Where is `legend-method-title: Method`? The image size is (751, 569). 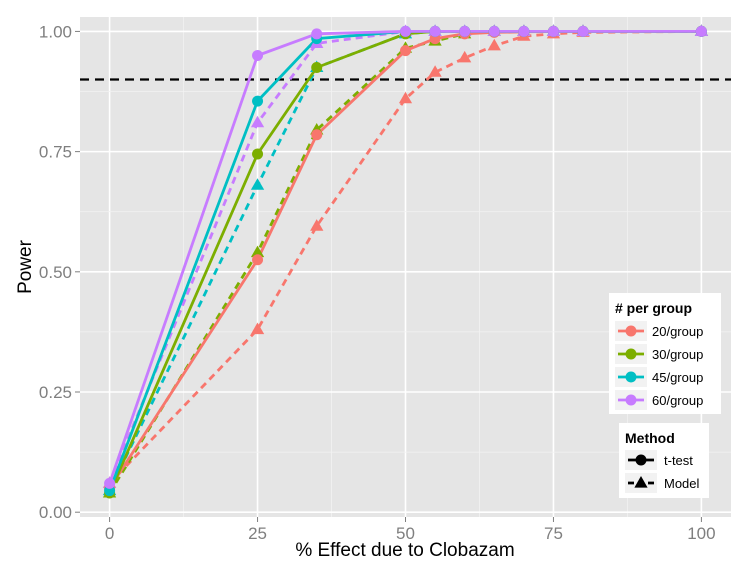
legend-method-title: Method is located at coordinates (650, 438).